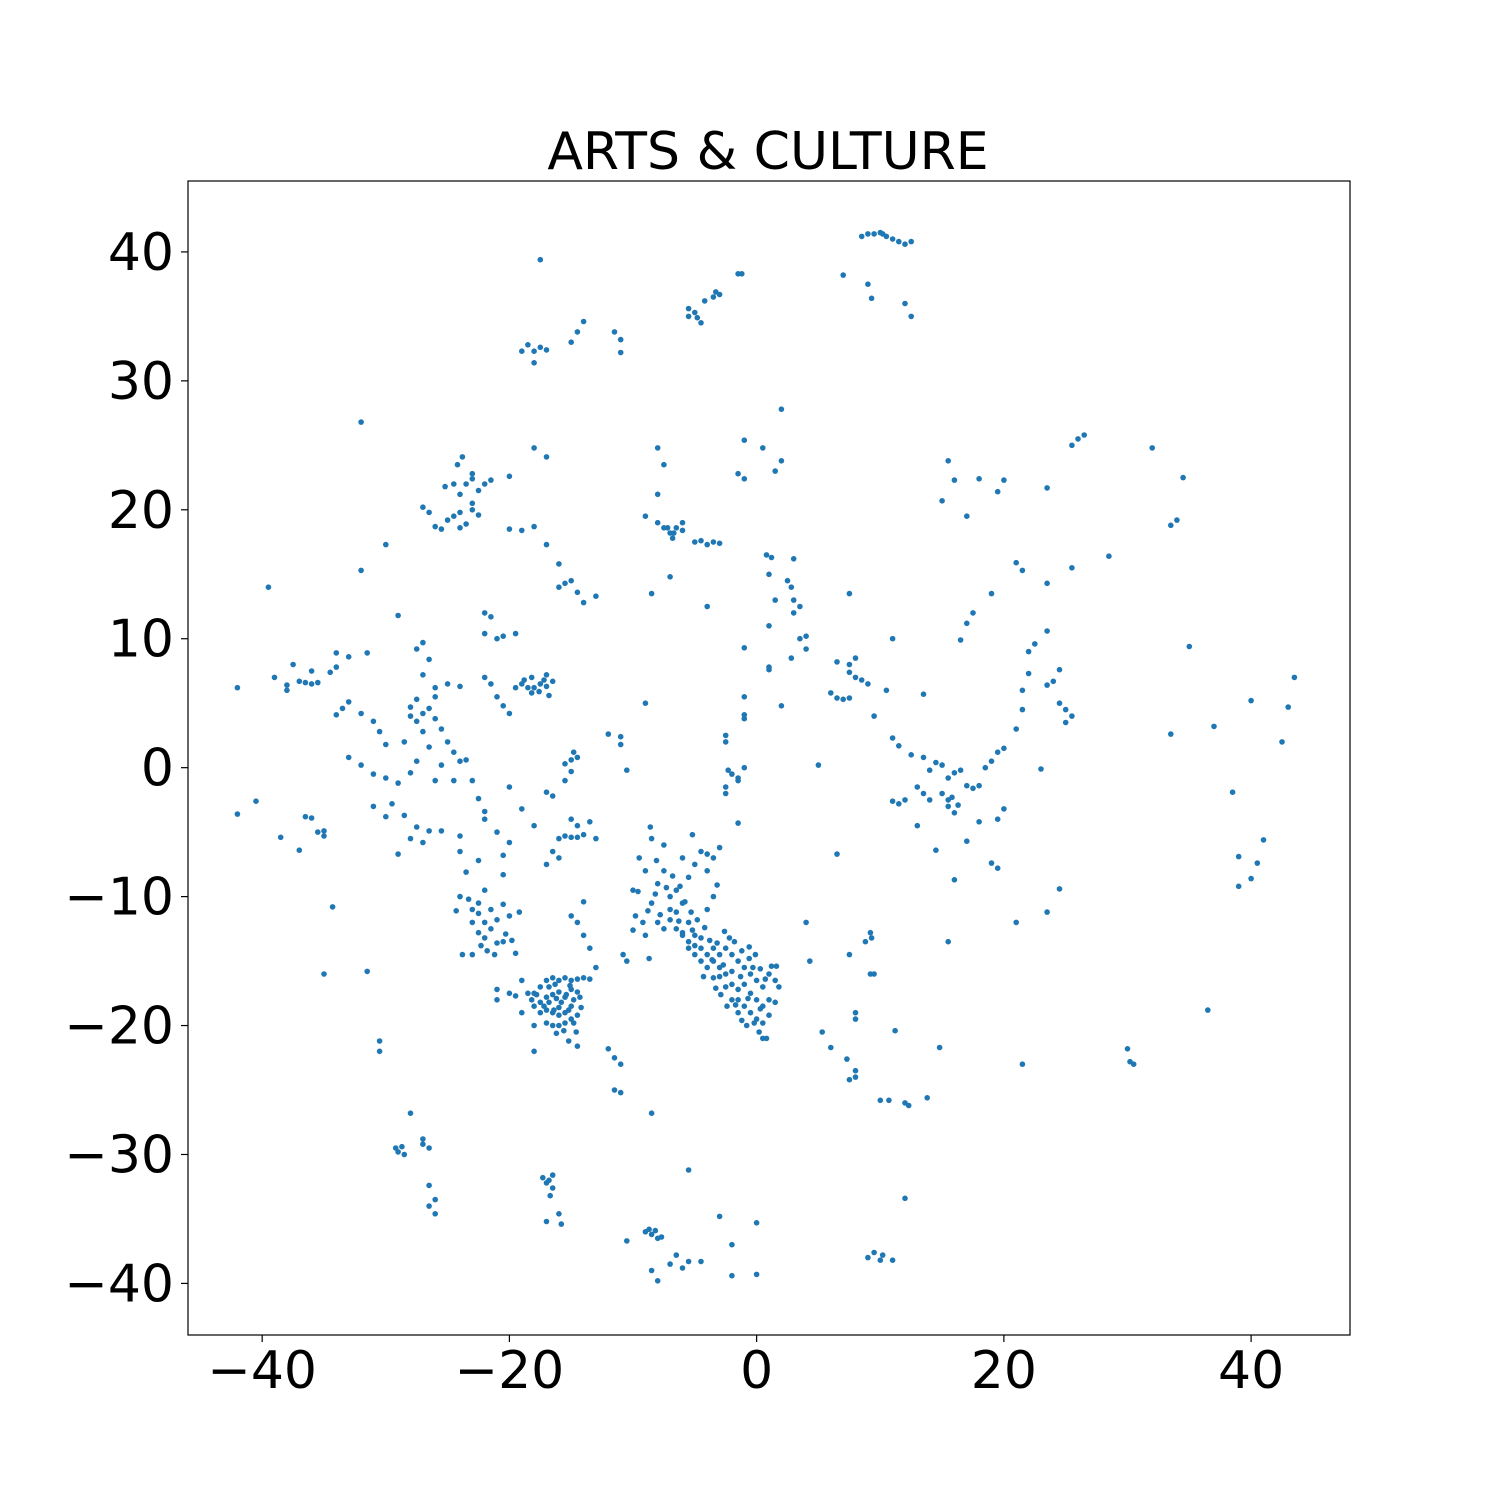 Image resolution: width=1500 pixels, height=1500 pixels. What do you see at coordinates (126, 768) in the screenshot?
I see `y-axis: −40 −30 −20 −10 0 10 20 30 40` at bounding box center [126, 768].